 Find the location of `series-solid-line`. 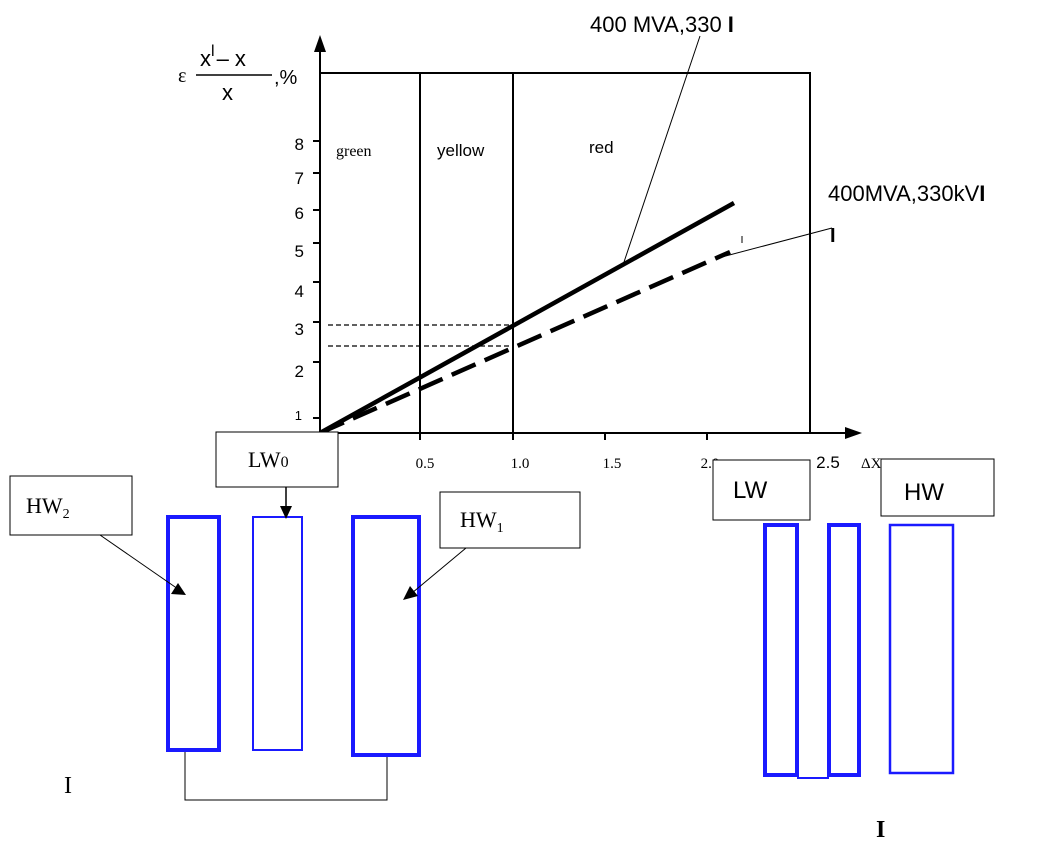

series-solid-line is located at coordinates (527, 318).